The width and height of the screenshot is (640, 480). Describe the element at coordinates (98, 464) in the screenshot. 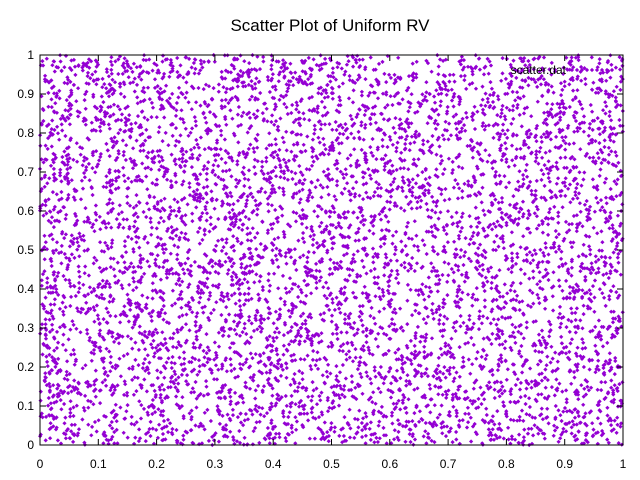

I see `x-tick-label: 0.1` at that location.